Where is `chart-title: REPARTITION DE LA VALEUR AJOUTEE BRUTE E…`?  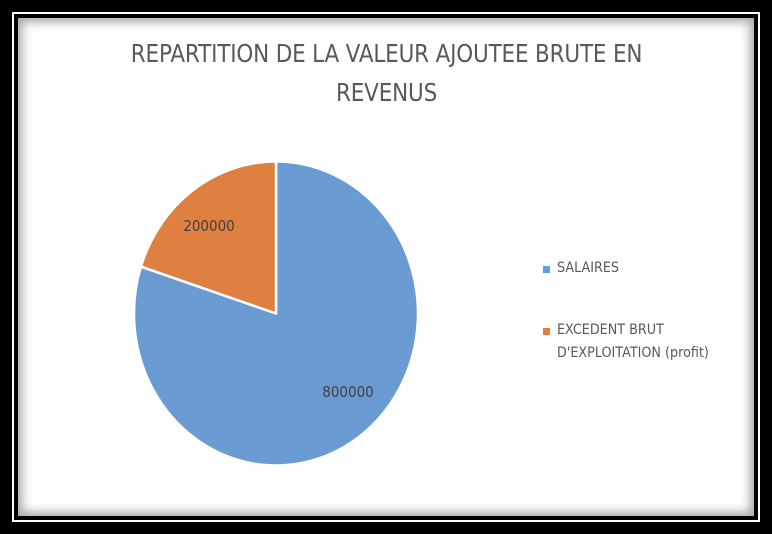 chart-title: REPARTITION DE LA VALEUR AJOUTEE BRUTE E… is located at coordinates (387, 73).